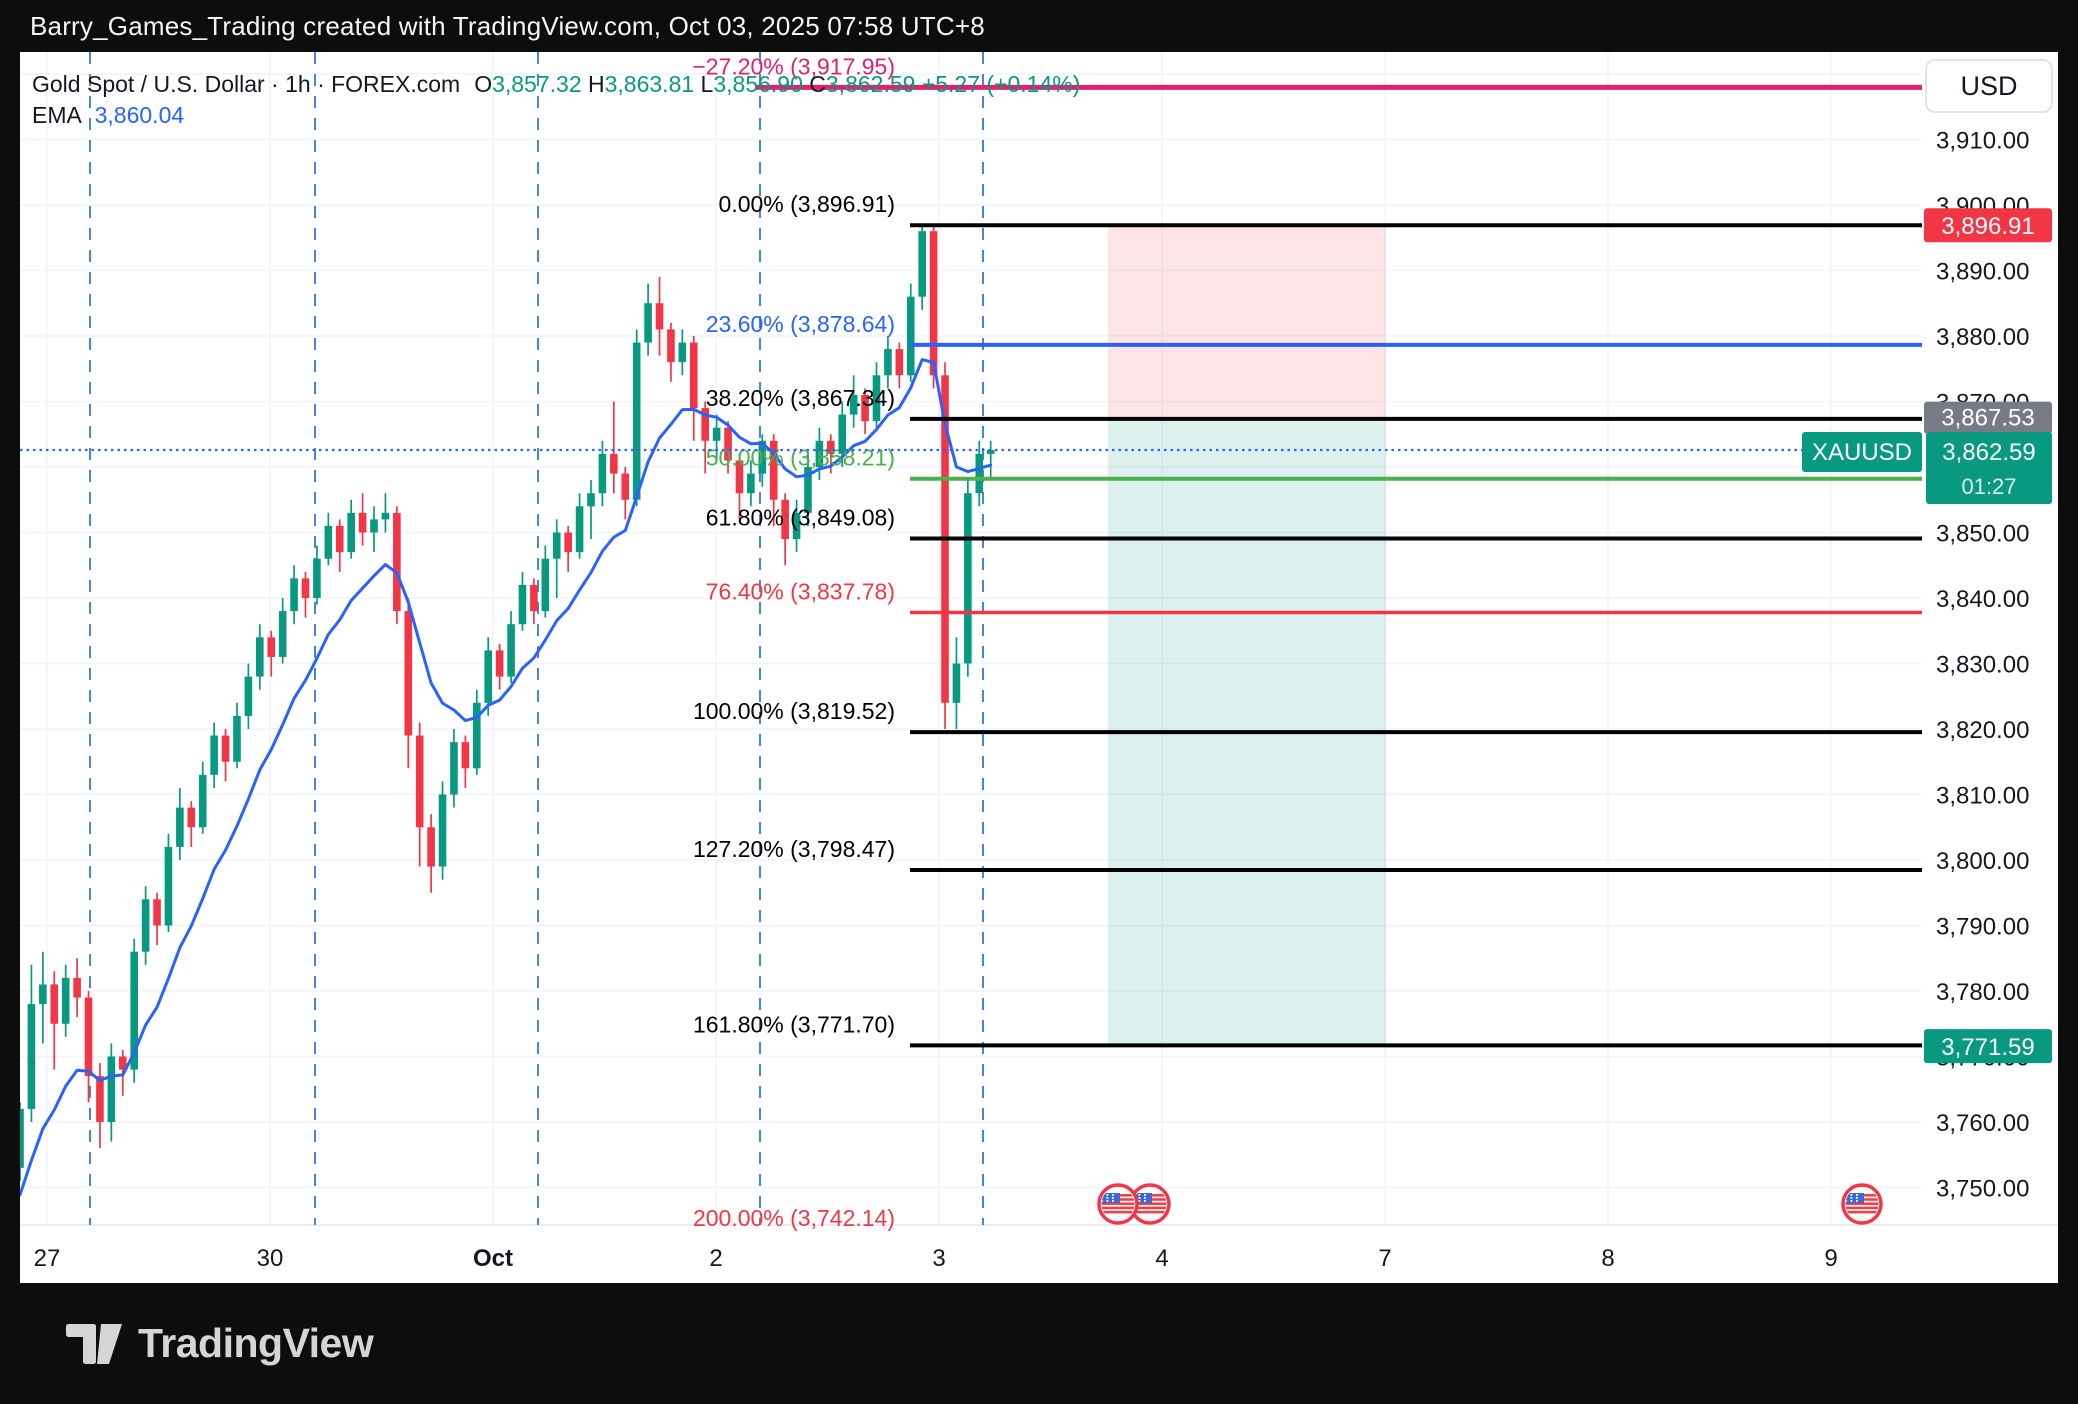  What do you see at coordinates (1988, 417) in the screenshot?
I see `price-badge-entry: 3,867.53` at bounding box center [1988, 417].